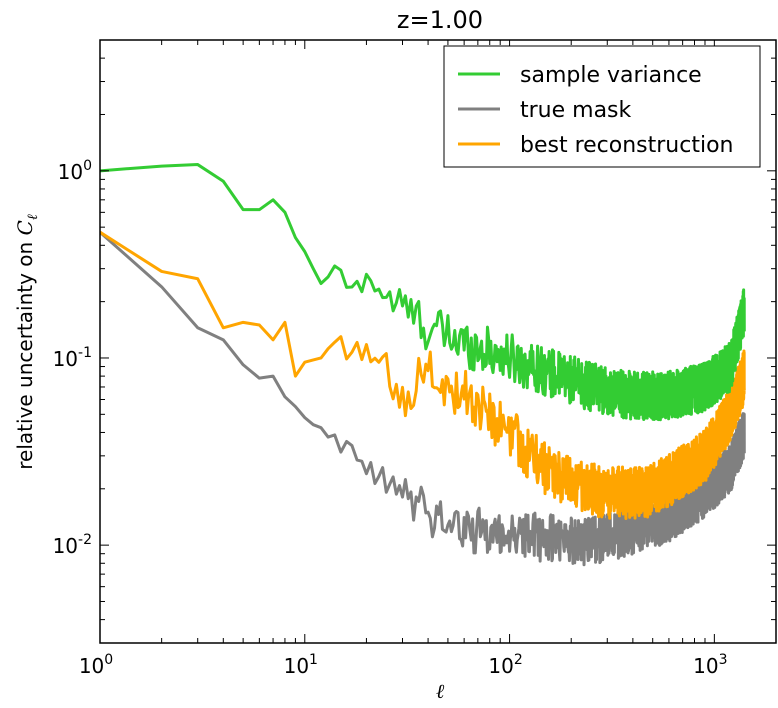 This screenshot has height=708, width=778. I want to click on y-axis-label-text: relative uncertainty on, so click(25, 352).